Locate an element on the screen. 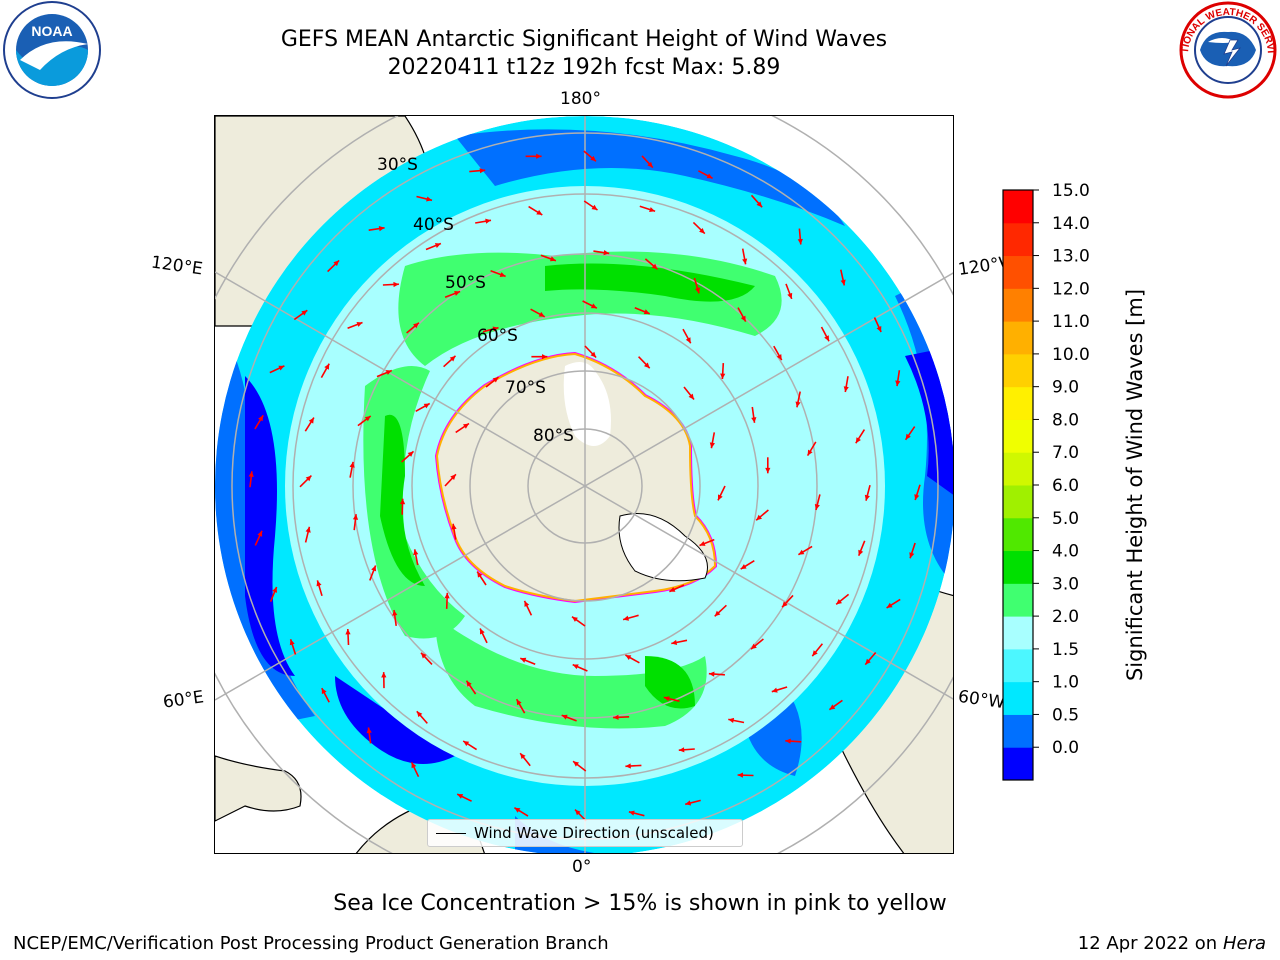  legend-label: Wind Wave Direction (unscaled) is located at coordinates (594, 833).